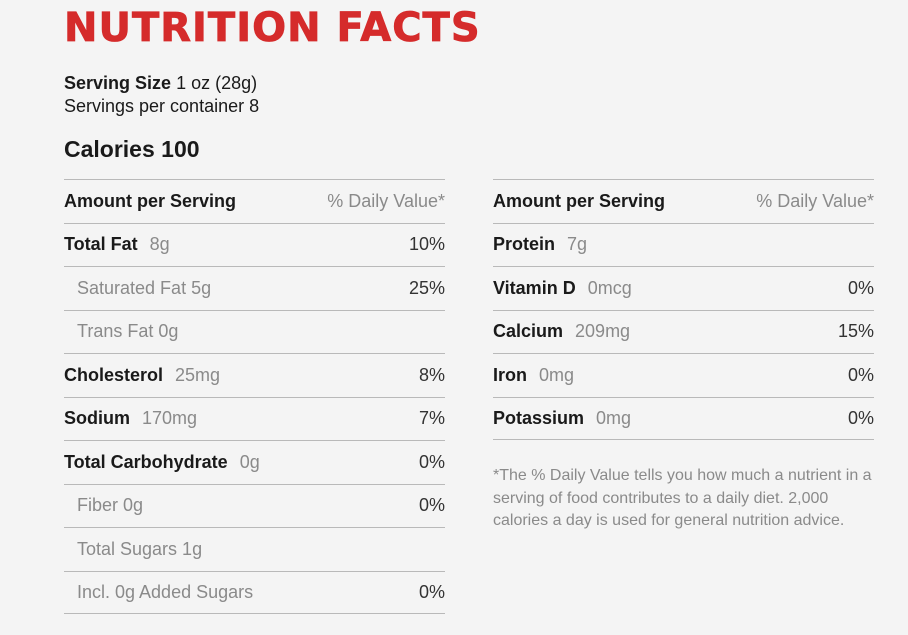 Image resolution: width=908 pixels, height=635 pixels. I want to click on table-row: Incl. 0g Added Sugars 0%, so click(254, 592).